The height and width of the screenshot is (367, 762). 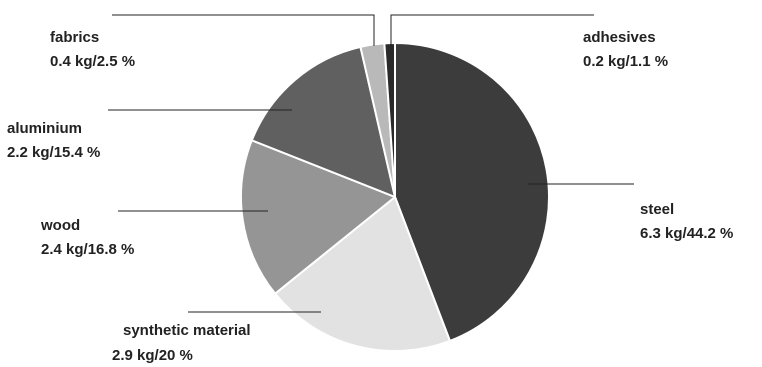 I want to click on leader-line-adhesives, so click(x=492, y=30).